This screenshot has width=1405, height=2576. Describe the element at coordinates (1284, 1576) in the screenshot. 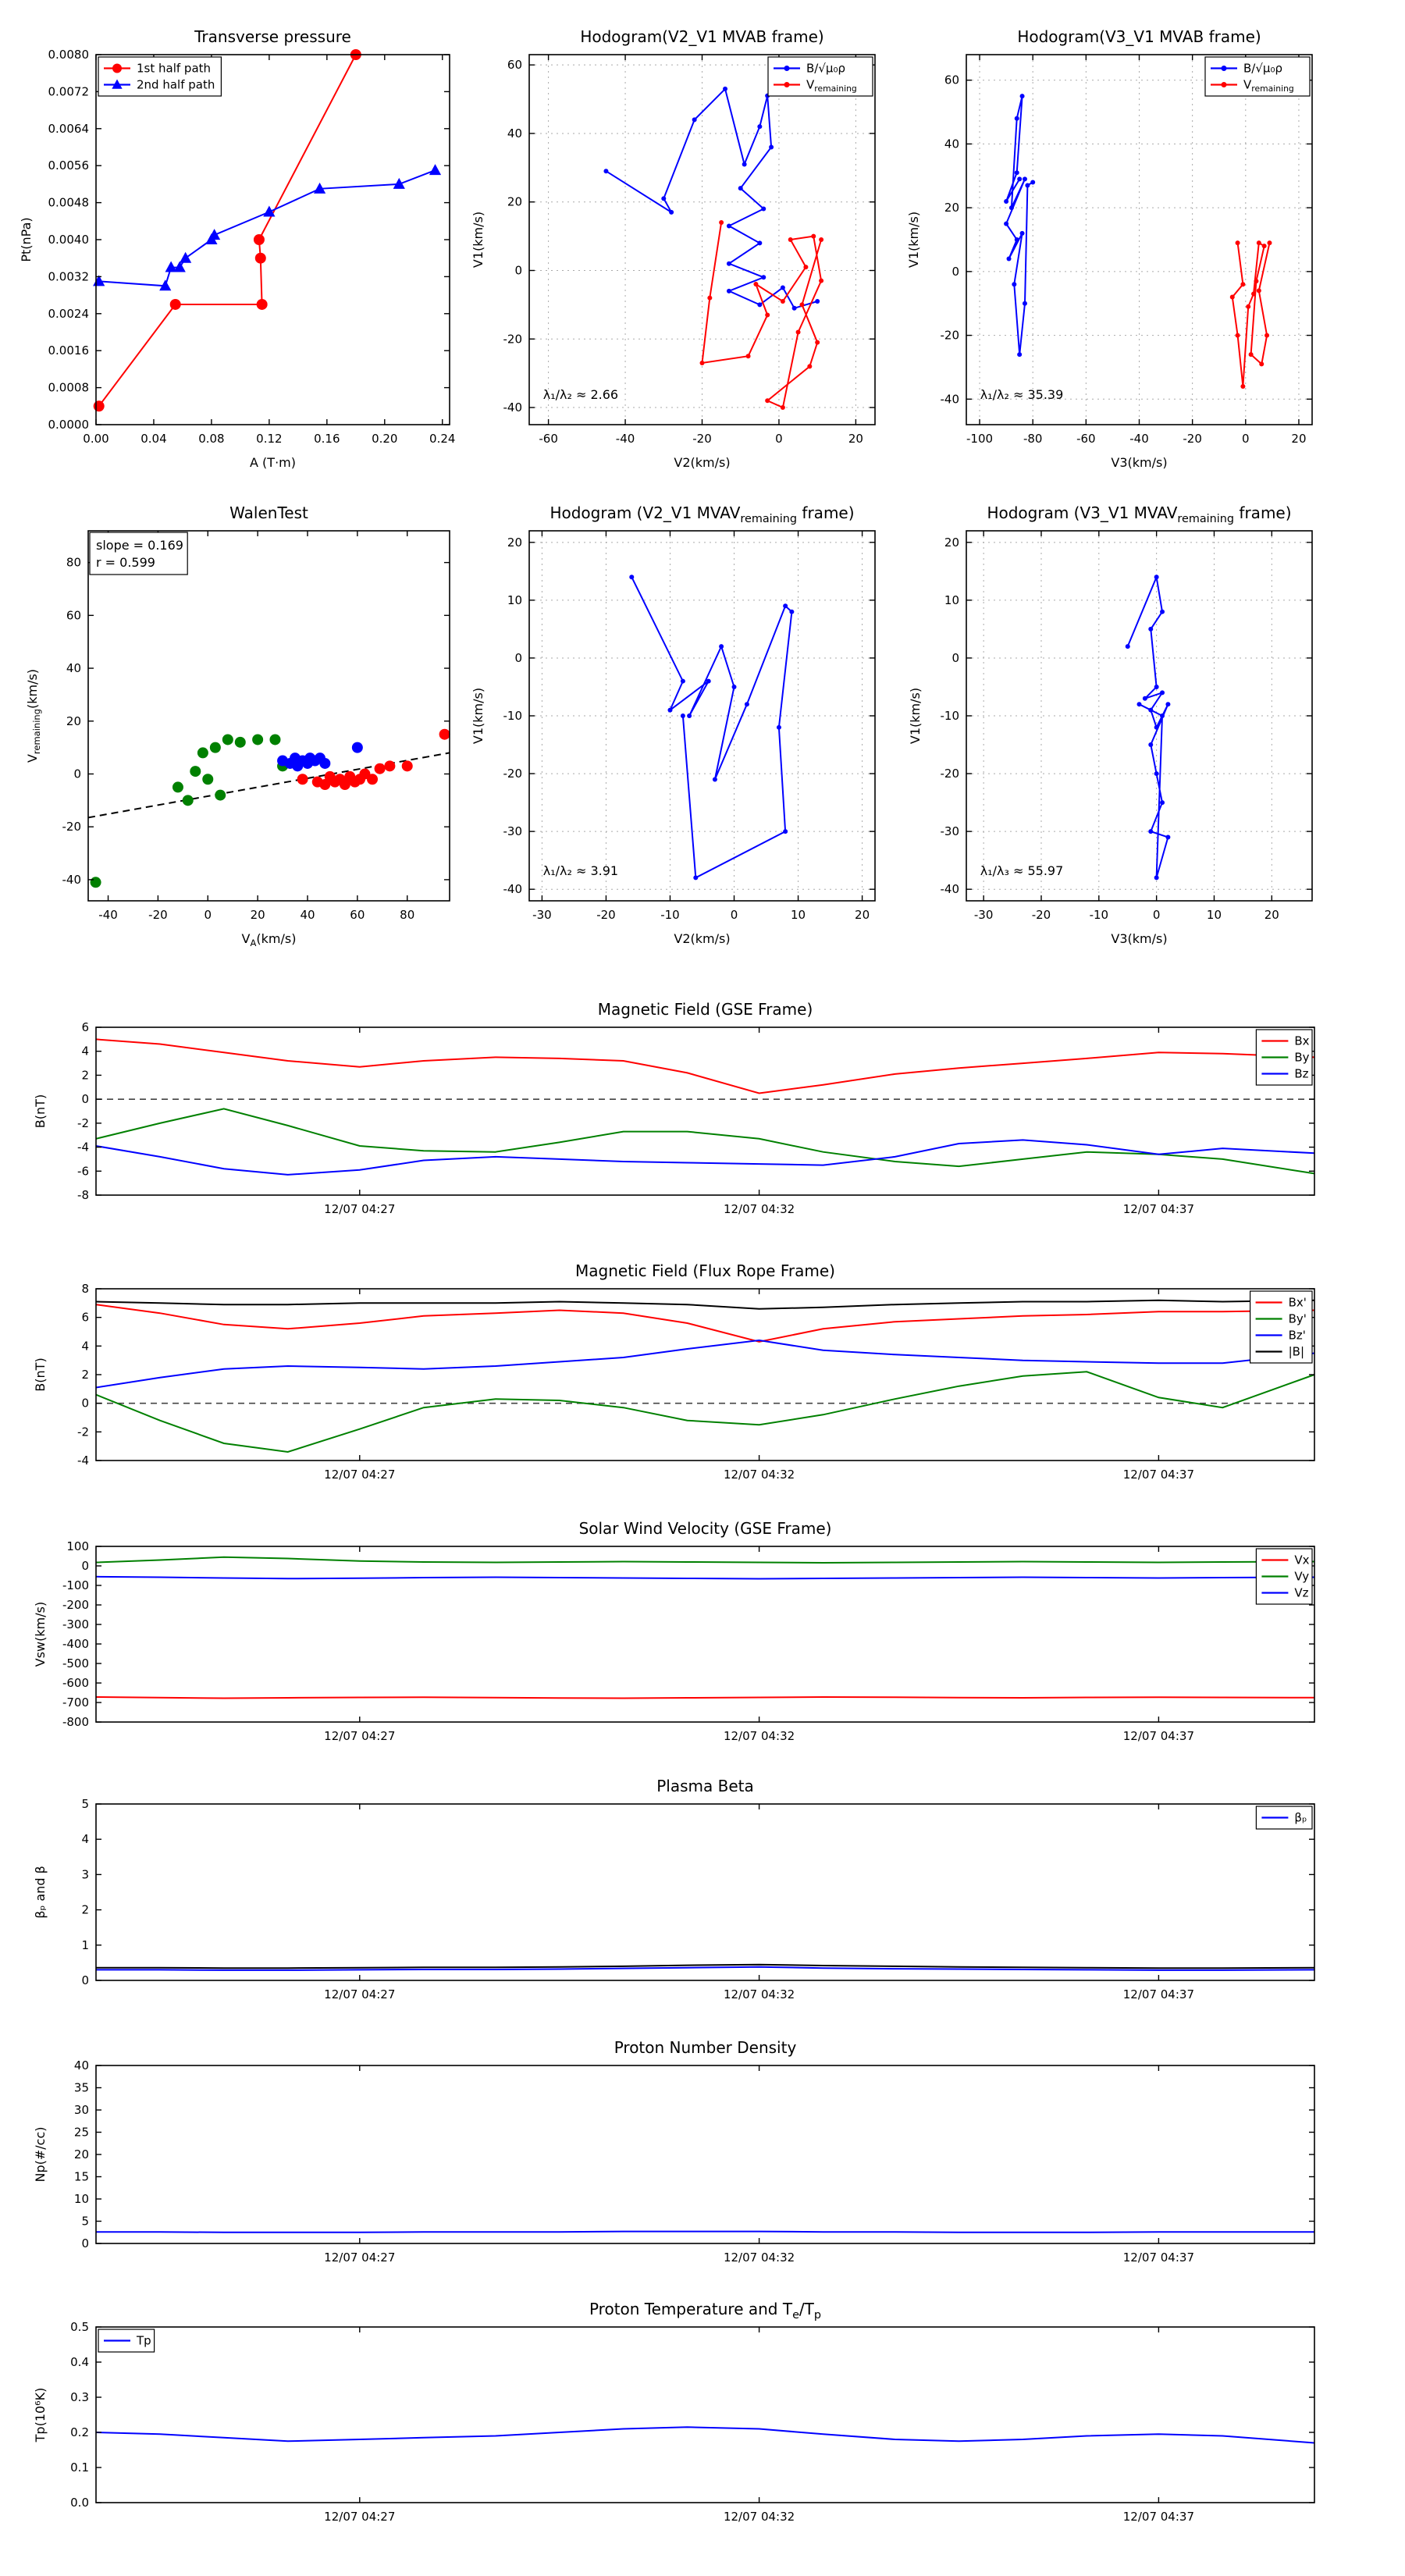

I see `legend: Vx Vy Vz` at that location.